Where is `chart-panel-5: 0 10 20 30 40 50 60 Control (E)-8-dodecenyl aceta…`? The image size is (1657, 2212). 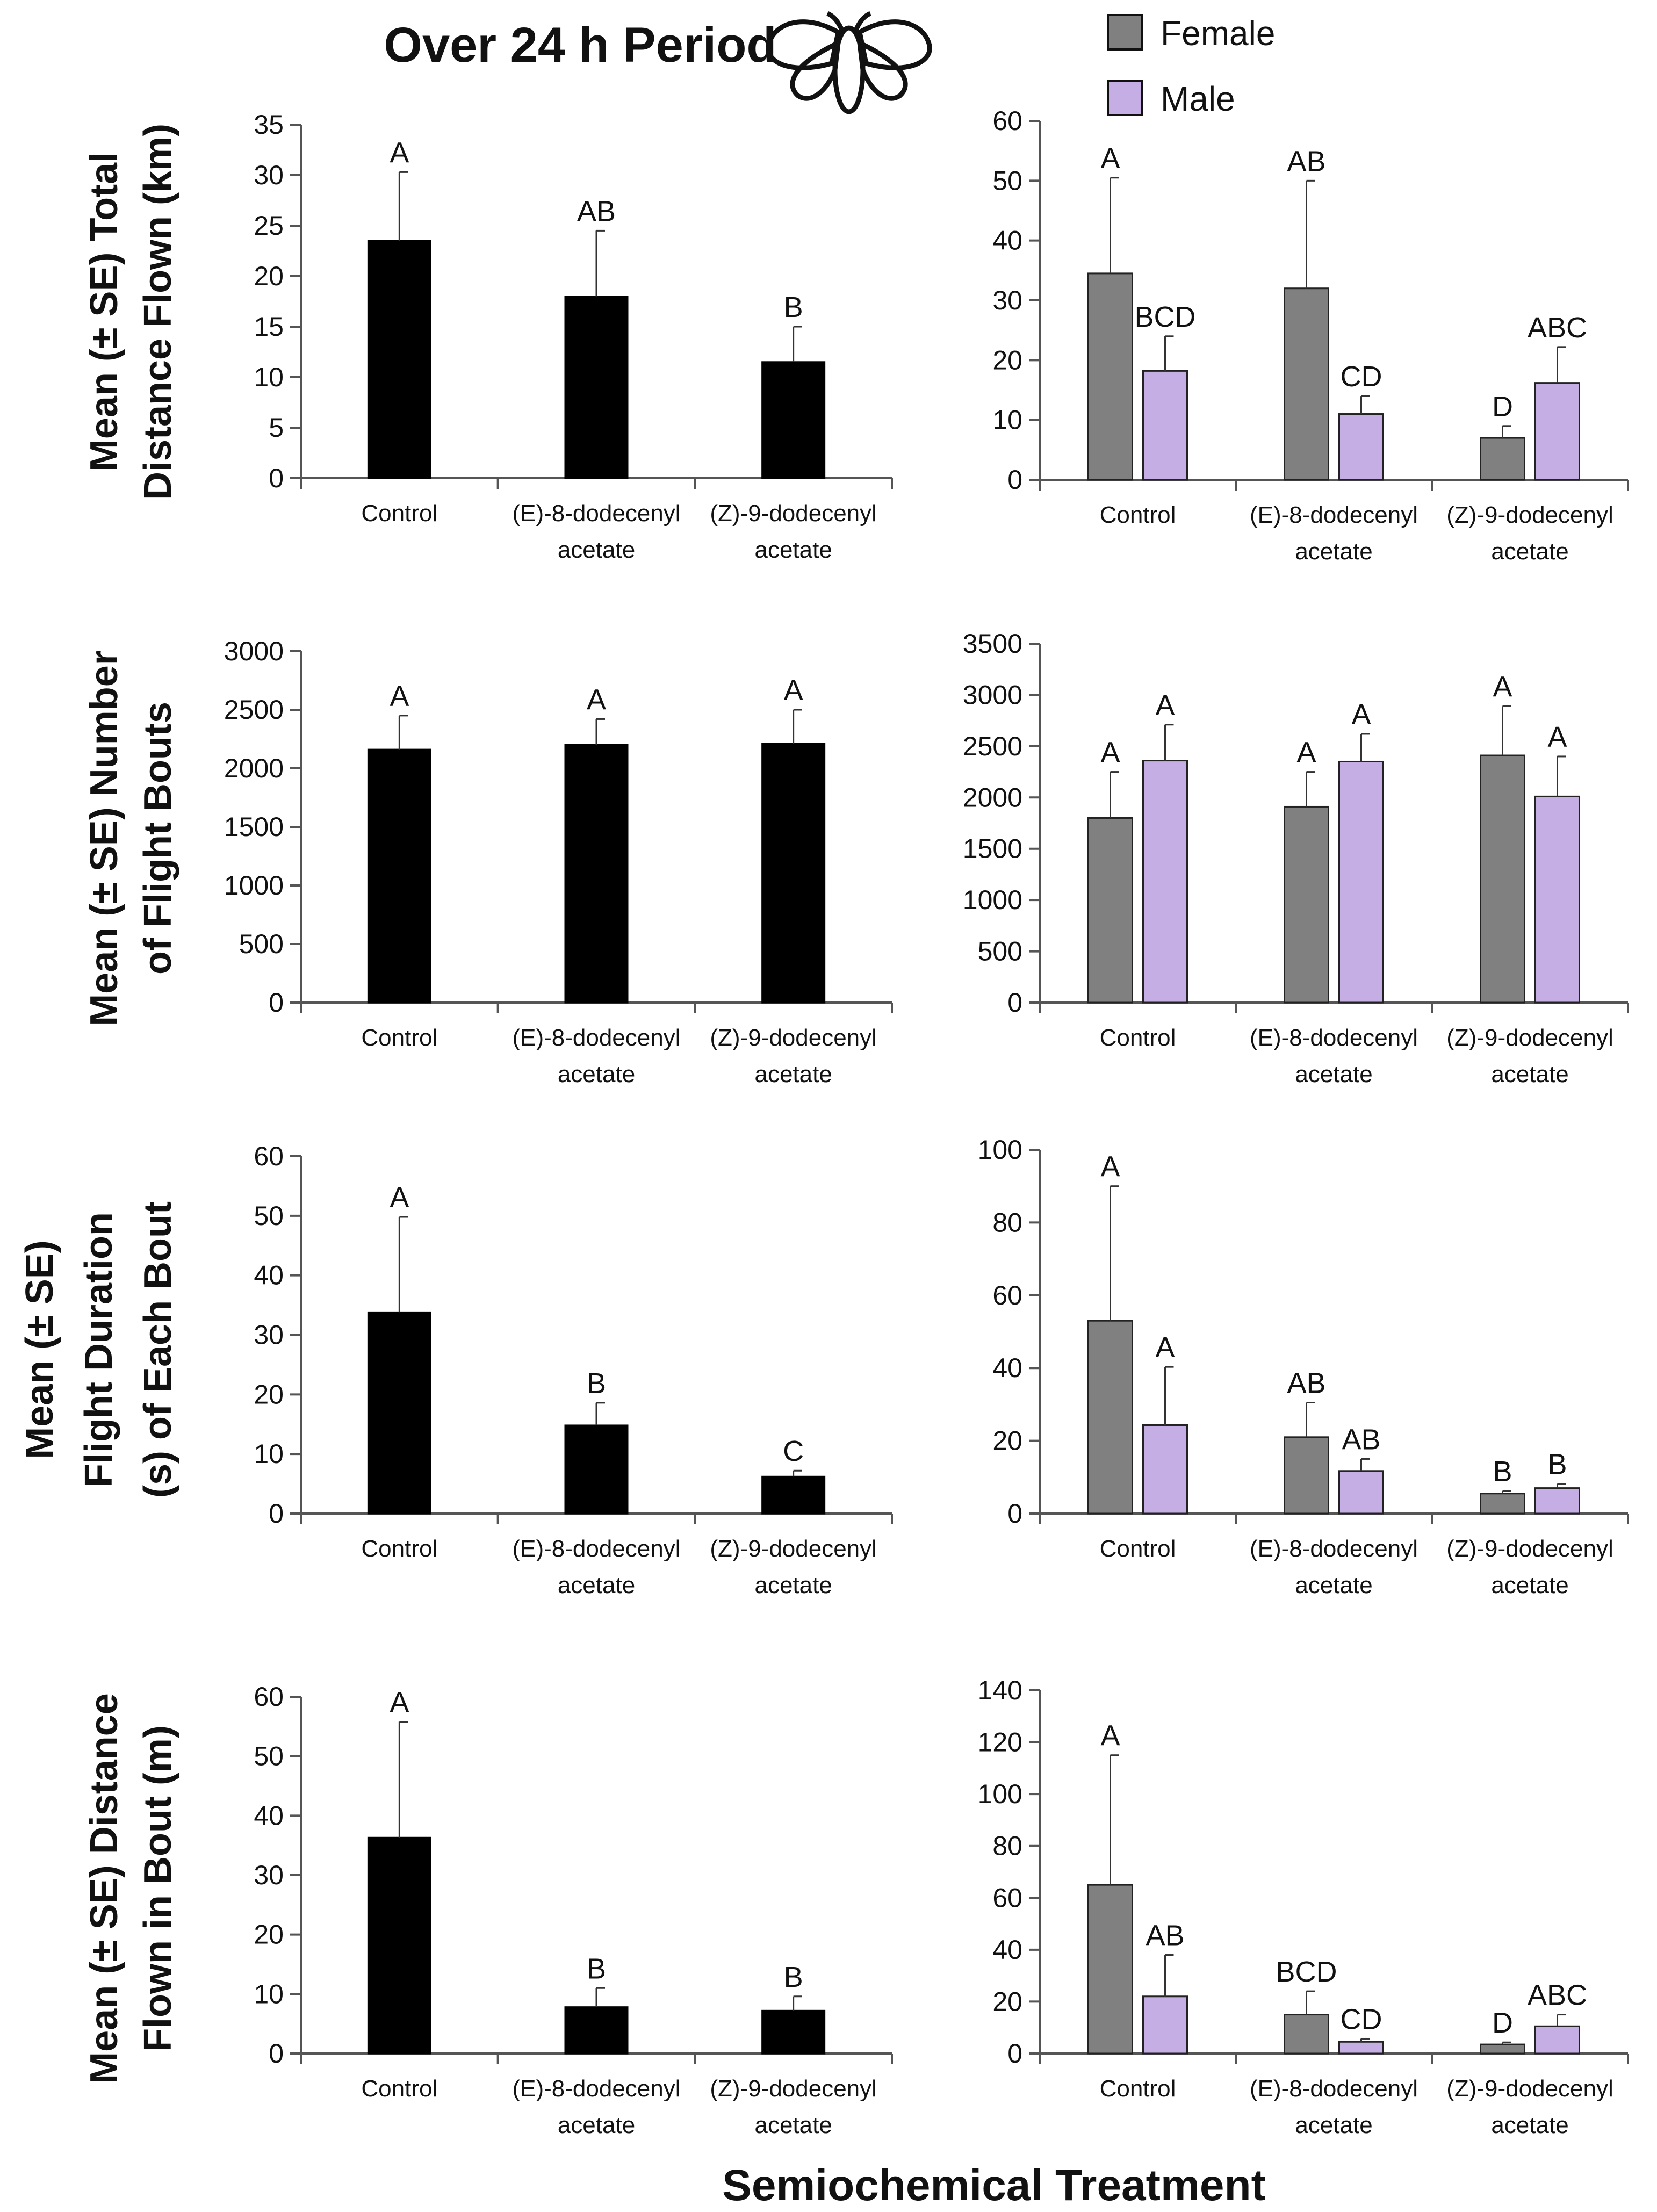 chart-panel-5: 0 10 20 30 40 50 60 Control (E)-8-dodecenyl aceta… is located at coordinates (573, 1369).